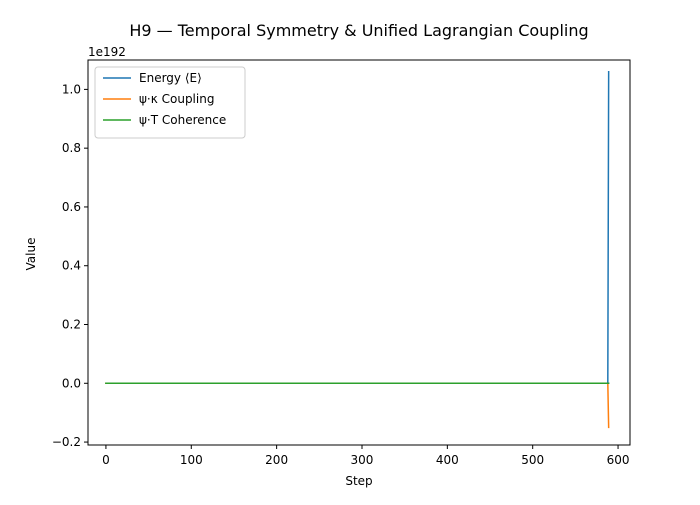  What do you see at coordinates (362, 460) in the screenshot?
I see `x-tick-label: 300` at bounding box center [362, 460].